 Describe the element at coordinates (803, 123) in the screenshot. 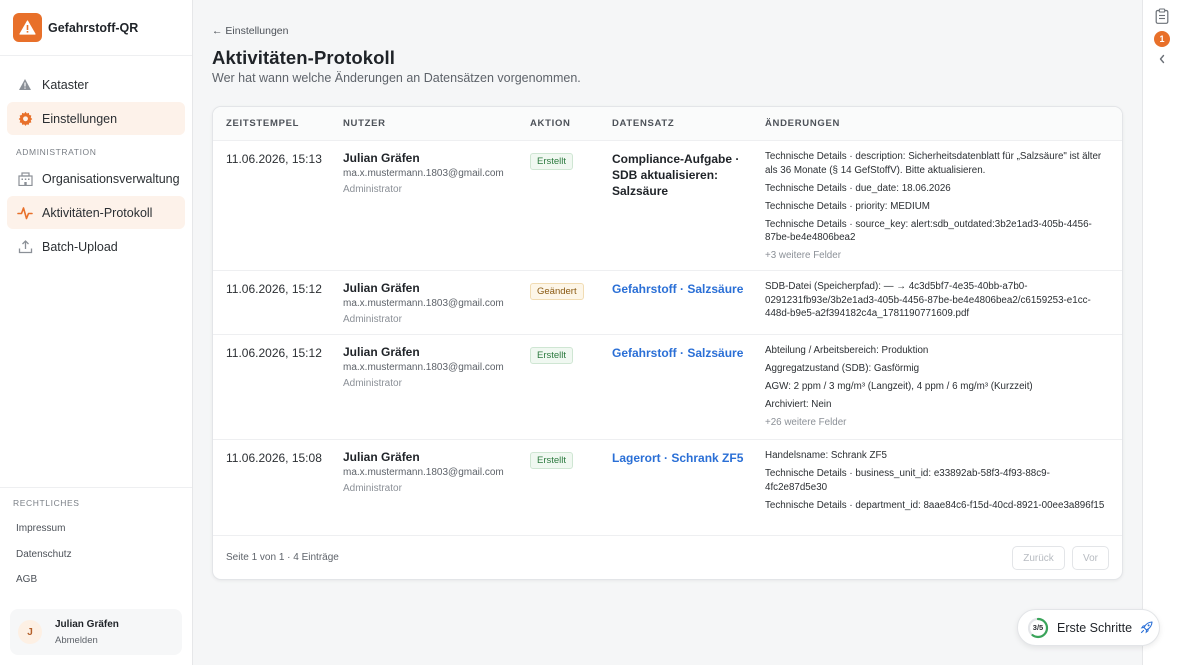

I see `column-header-aenderungen: ÄNDERUNGEN` at that location.